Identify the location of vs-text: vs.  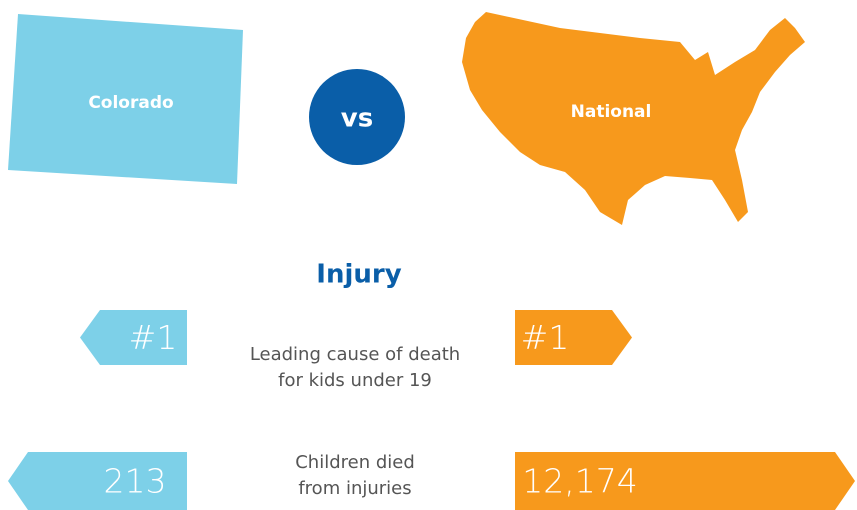
(357, 119).